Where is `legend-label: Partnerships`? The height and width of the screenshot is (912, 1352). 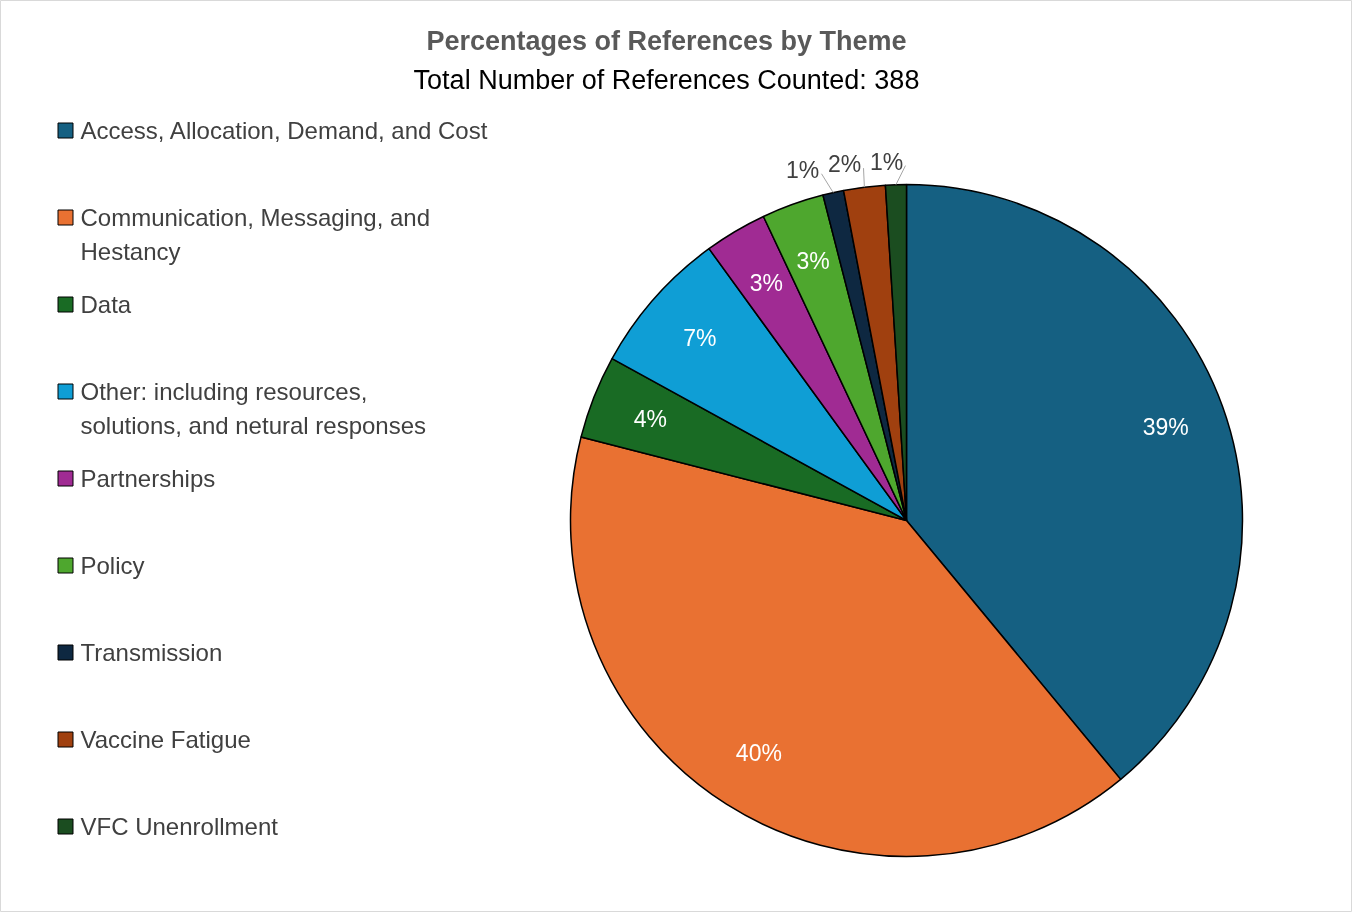 legend-label: Partnerships is located at coordinates (148, 478).